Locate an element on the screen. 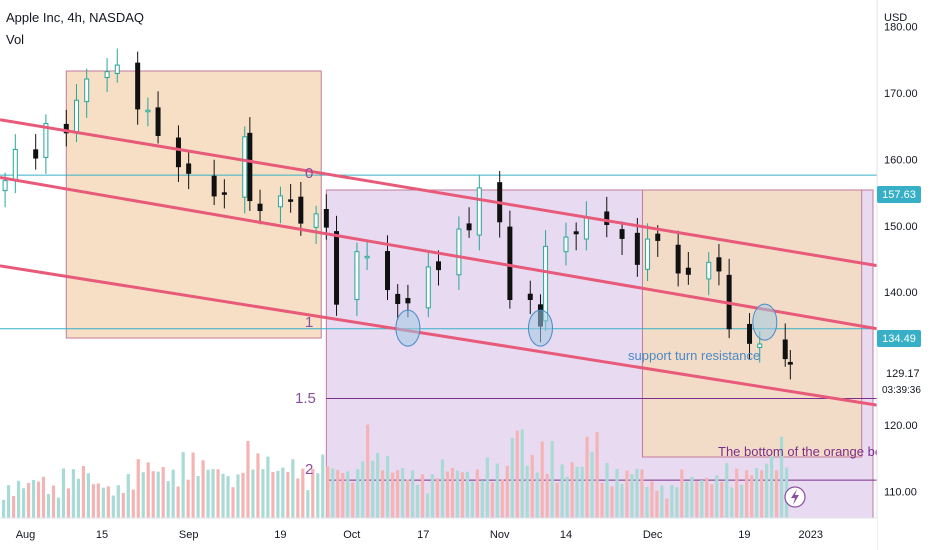  support-note: support turn resistance is located at coordinates (694, 355).